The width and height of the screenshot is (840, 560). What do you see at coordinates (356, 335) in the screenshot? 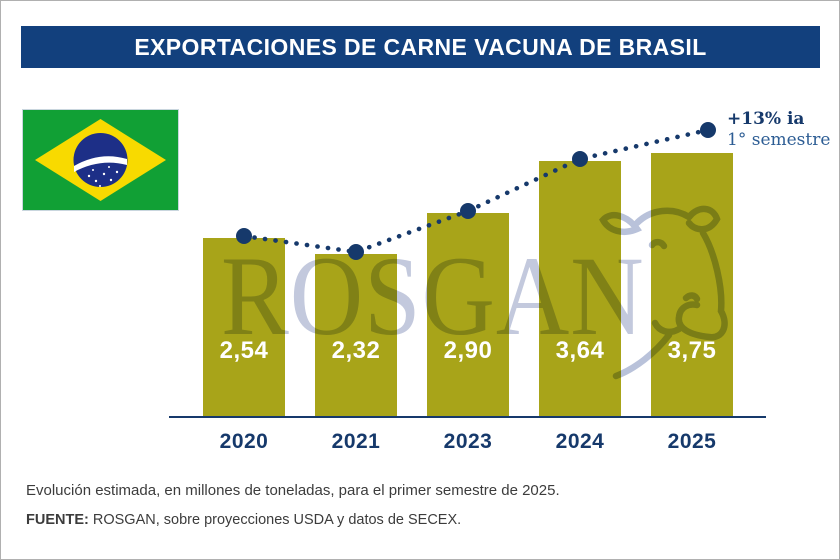
I see `bar-2021` at bounding box center [356, 335].